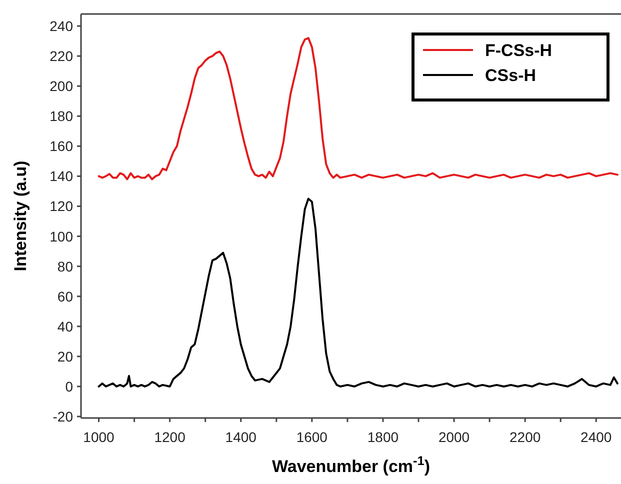  What do you see at coordinates (454, 437) in the screenshot?
I see `x-tick-label: 2000` at bounding box center [454, 437].